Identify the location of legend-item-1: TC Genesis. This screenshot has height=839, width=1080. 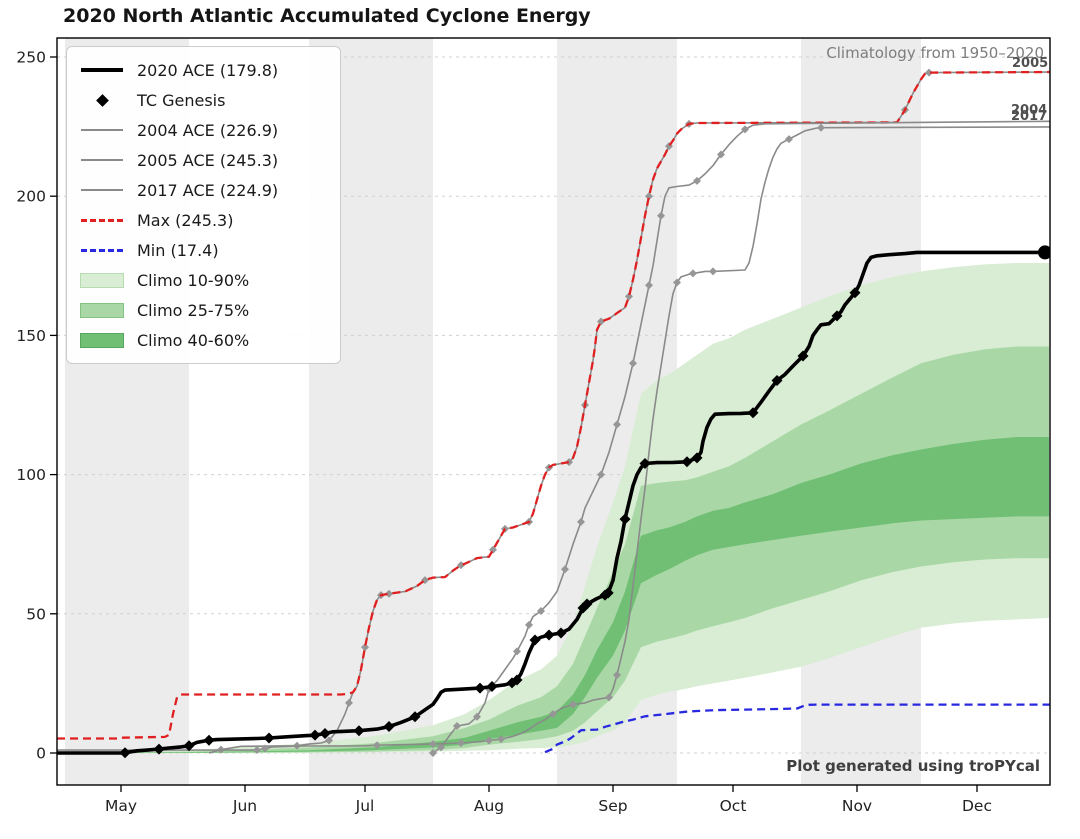
(204, 100).